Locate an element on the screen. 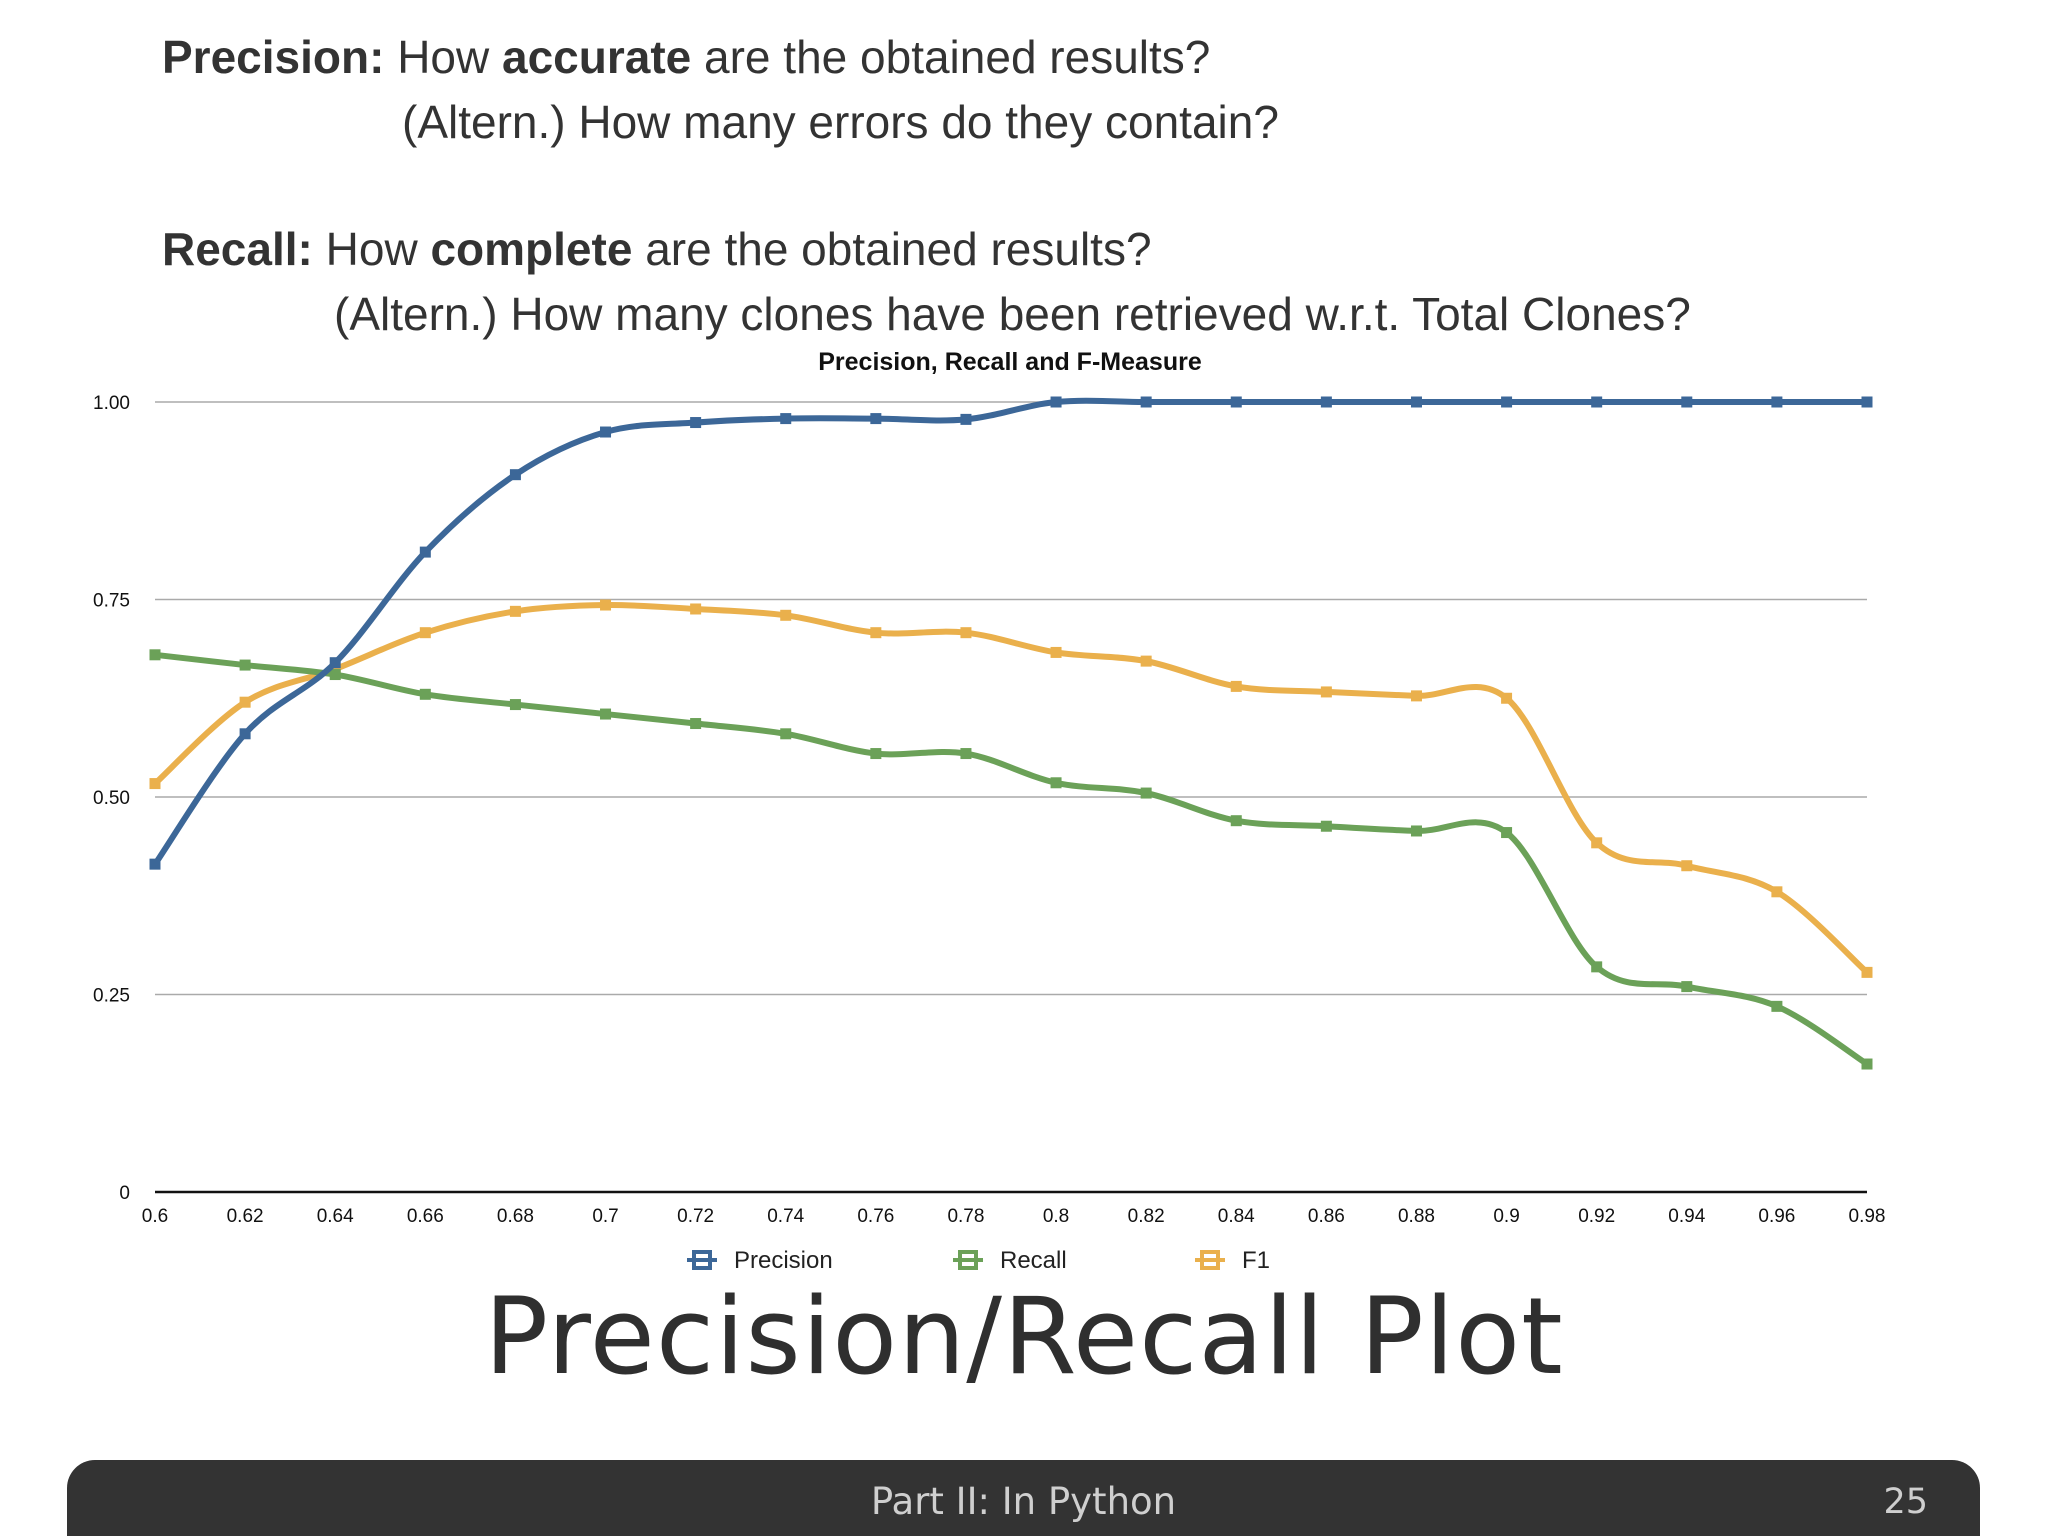 The height and width of the screenshot is (1536, 2048). slide-title: Precision/Recall Plot is located at coordinates (1024, 1336).